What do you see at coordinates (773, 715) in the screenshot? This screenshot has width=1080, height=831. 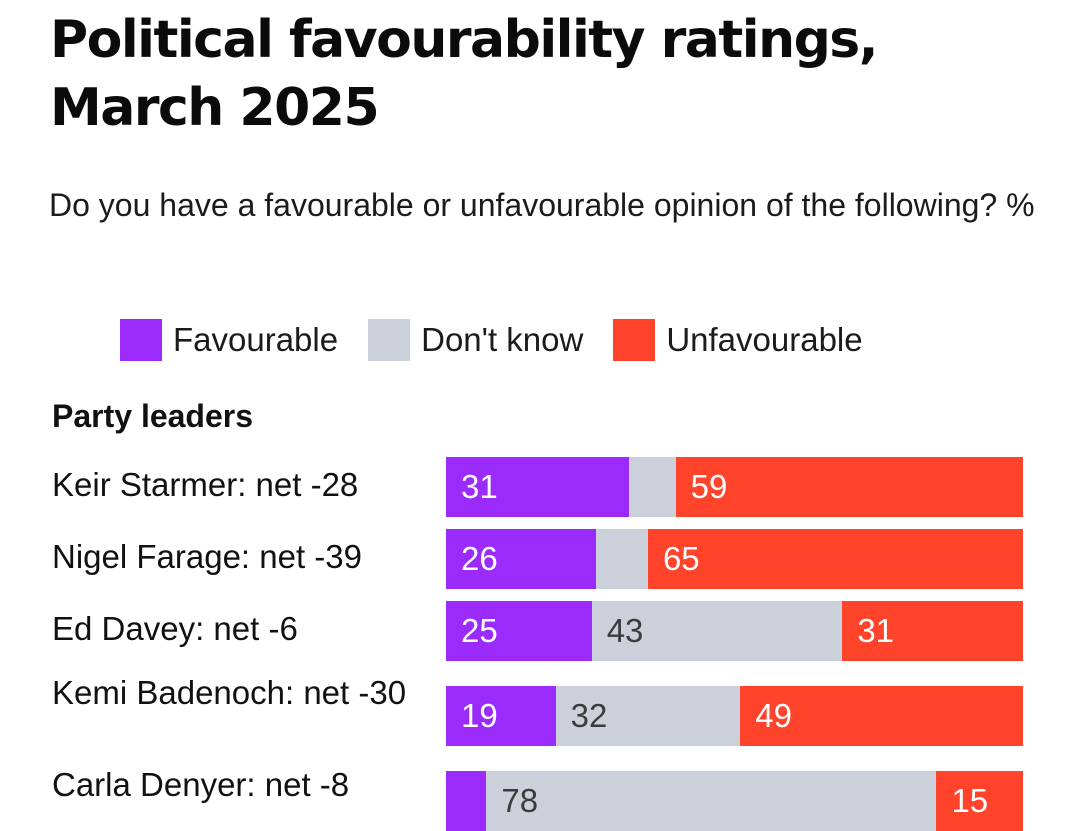 I see `data-label: 49` at bounding box center [773, 715].